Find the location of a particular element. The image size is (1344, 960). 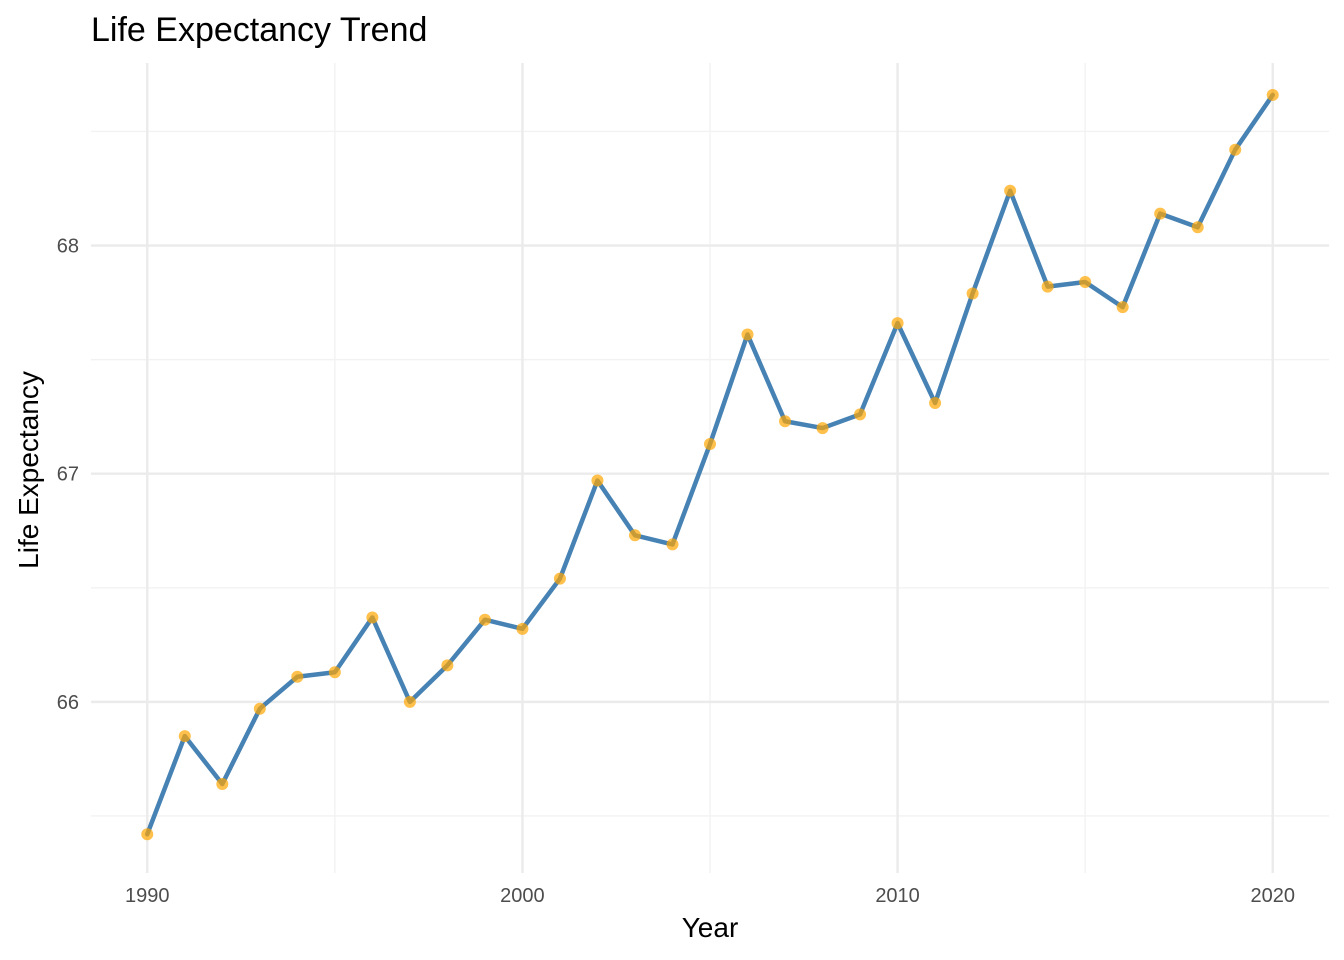

y-axis-title: Life Expectancy is located at coordinates (28, 470).